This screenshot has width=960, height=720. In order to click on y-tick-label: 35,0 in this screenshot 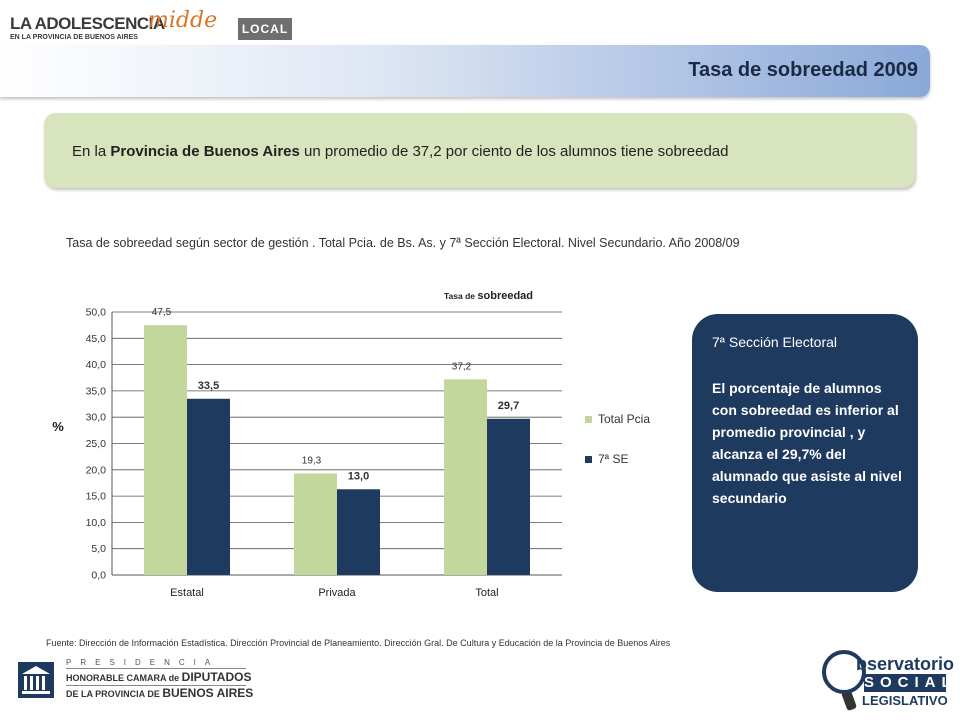, I will do `click(96, 391)`.